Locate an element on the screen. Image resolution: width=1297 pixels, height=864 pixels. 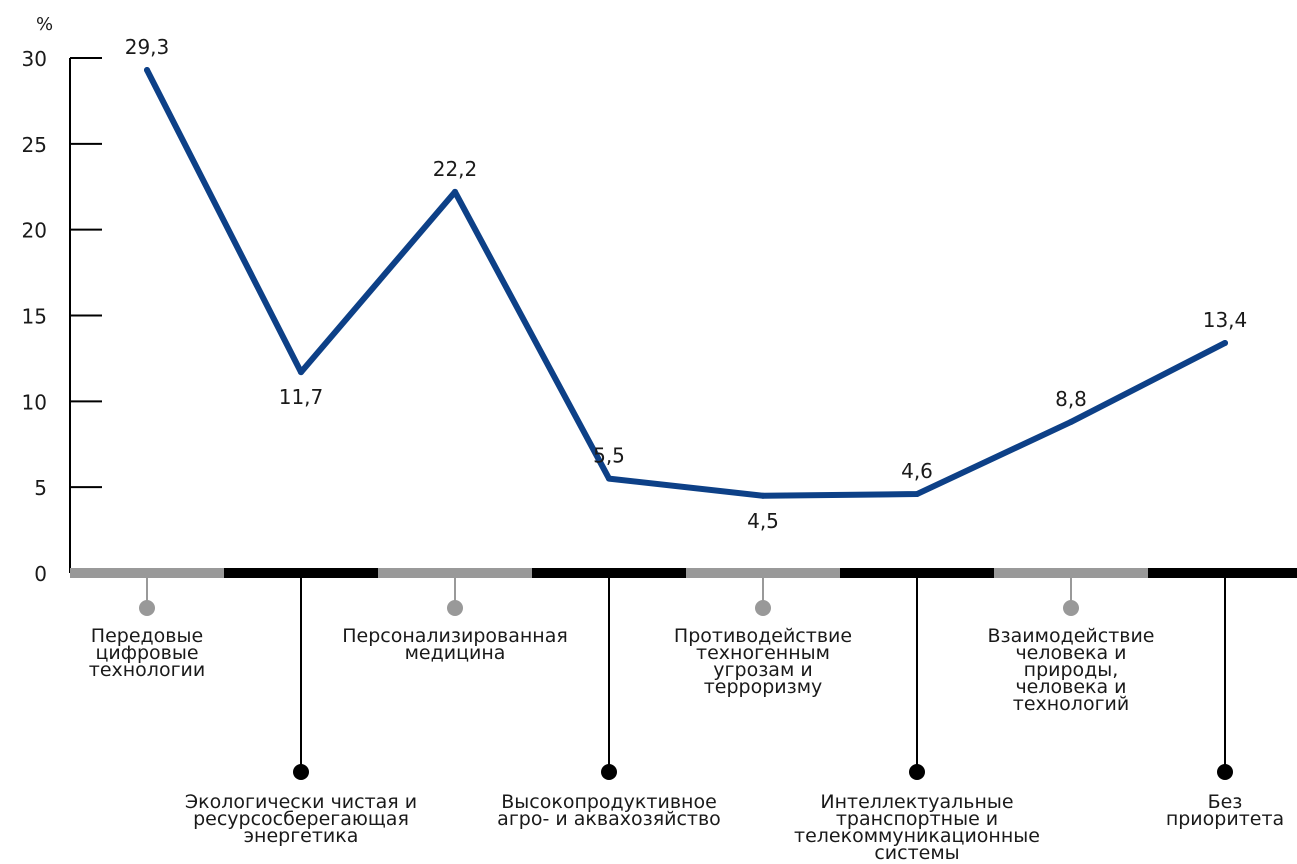
category-band-layer is located at coordinates (683, 573).